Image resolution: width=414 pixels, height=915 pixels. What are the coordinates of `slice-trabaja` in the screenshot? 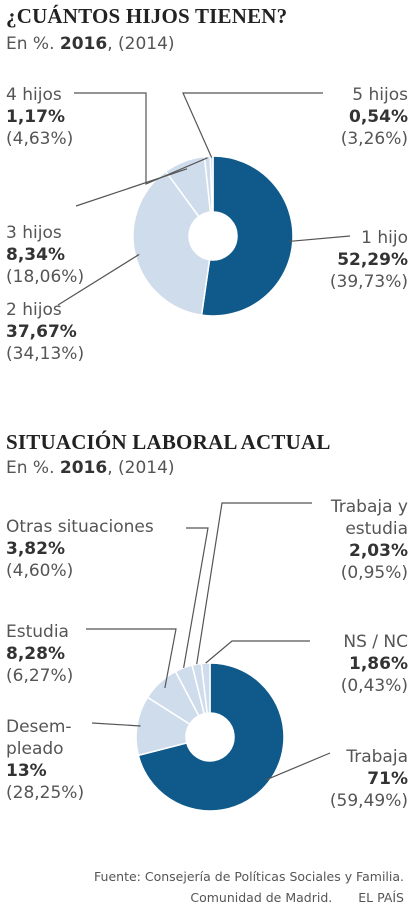 It's located at (211, 737).